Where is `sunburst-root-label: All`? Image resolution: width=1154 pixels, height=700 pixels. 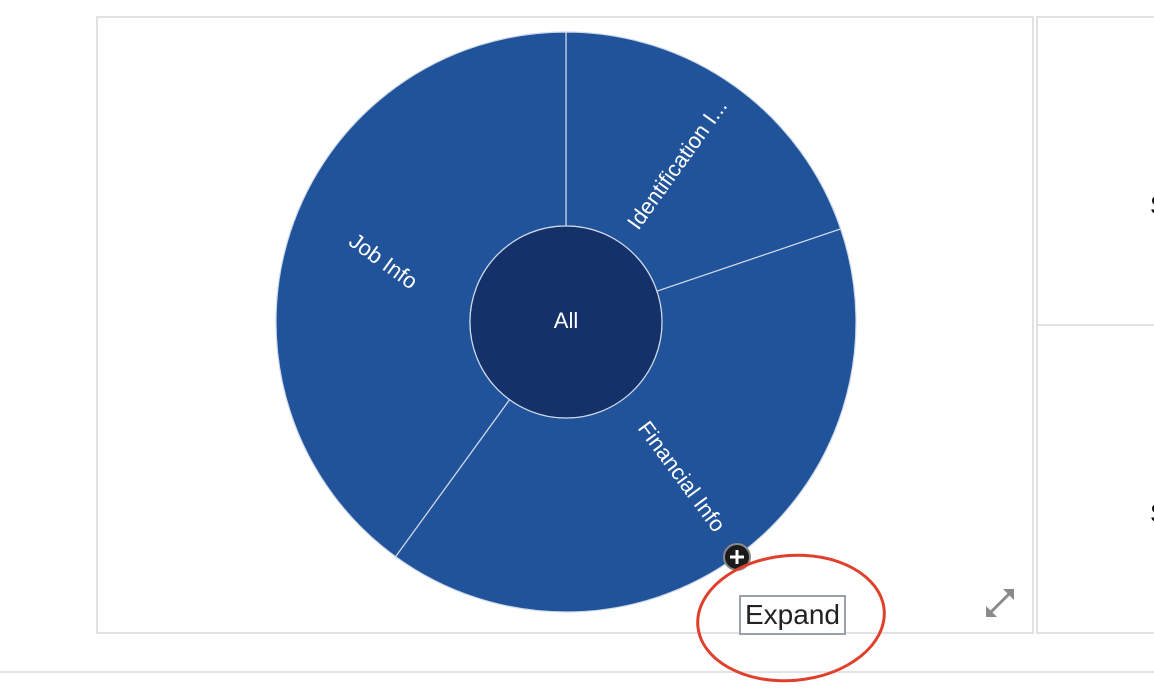 sunburst-root-label: All is located at coordinates (566, 320).